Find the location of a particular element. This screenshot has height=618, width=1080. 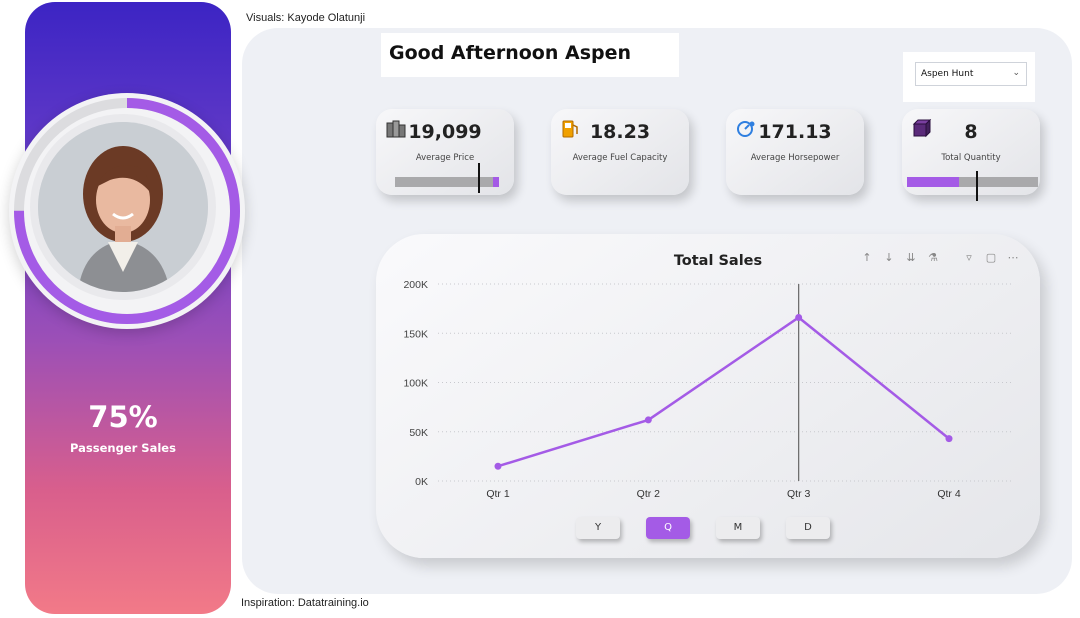

money-stack-icon is located at coordinates (396, 129).